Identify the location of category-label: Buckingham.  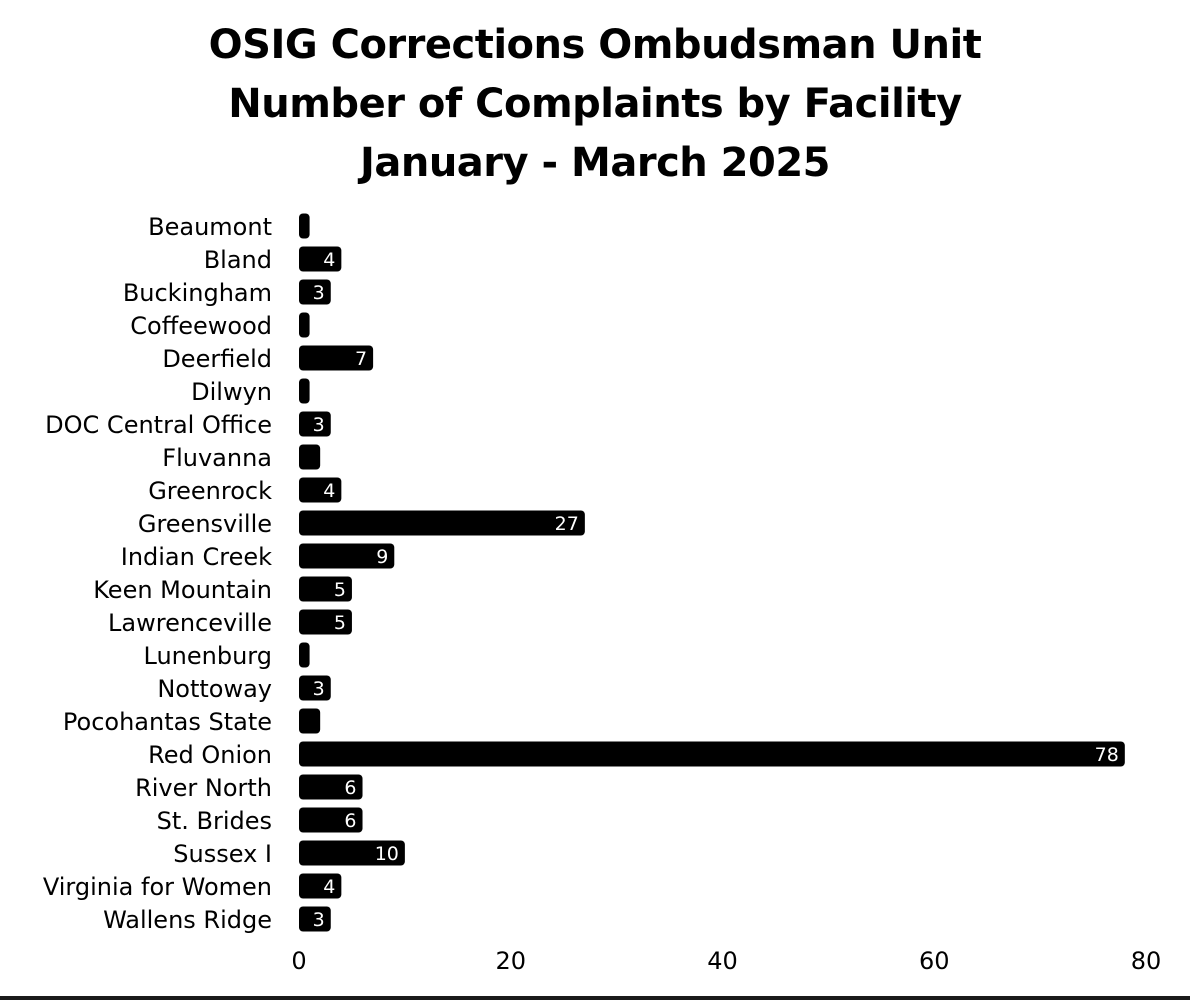
(197, 293).